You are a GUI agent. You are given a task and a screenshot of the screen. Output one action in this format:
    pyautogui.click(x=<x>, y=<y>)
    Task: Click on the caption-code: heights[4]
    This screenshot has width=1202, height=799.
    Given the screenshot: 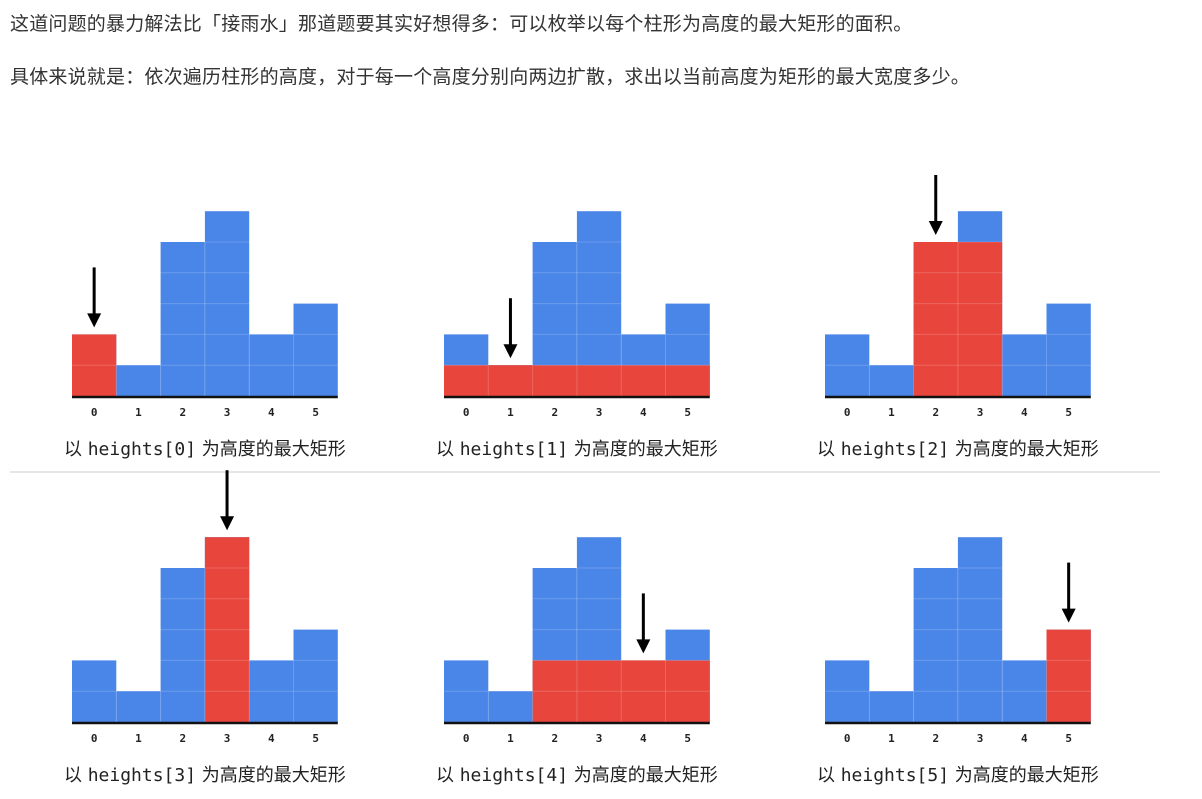 What is the action you would take?
    pyautogui.click(x=514, y=775)
    